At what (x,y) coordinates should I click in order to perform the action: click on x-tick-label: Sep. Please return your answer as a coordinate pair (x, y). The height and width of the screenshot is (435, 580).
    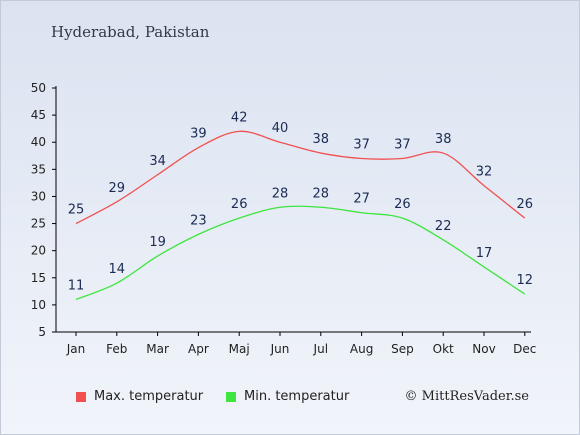
    Looking at the image, I should click on (402, 349).